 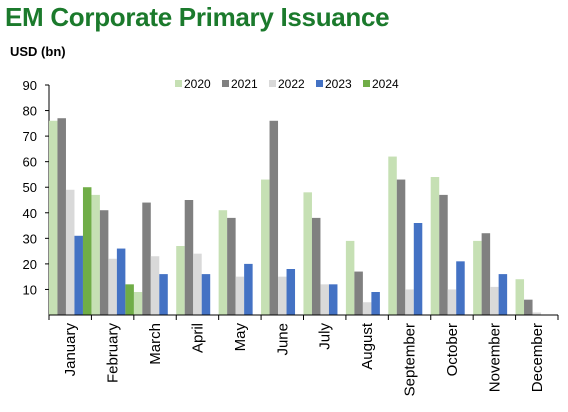 What do you see at coordinates (528, 307) in the screenshot?
I see `bar-2021-december` at bounding box center [528, 307].